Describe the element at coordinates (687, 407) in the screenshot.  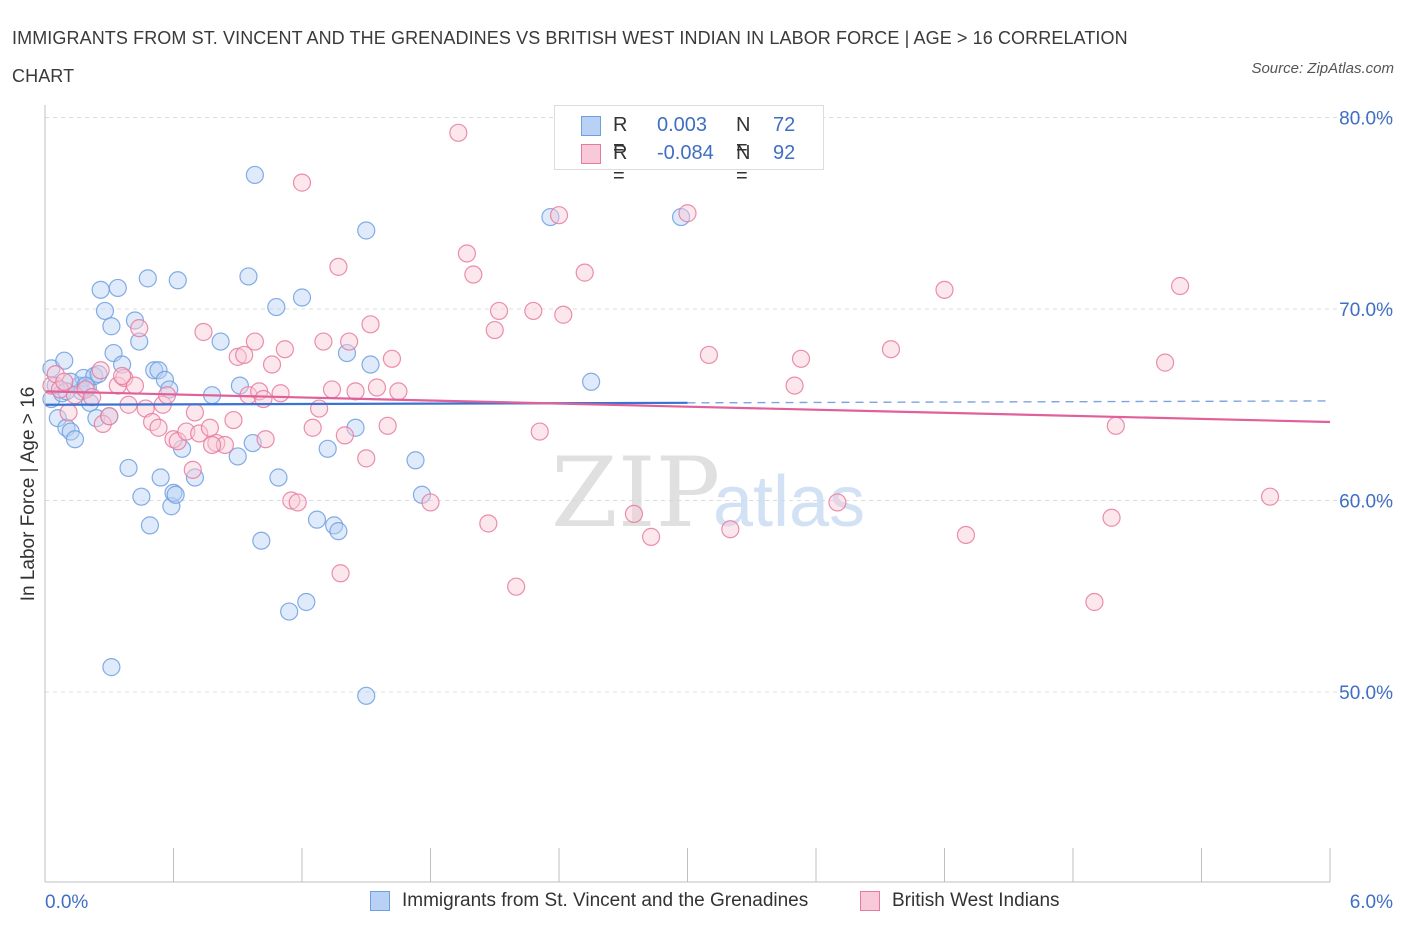
I see `trend-line-pink` at that location.